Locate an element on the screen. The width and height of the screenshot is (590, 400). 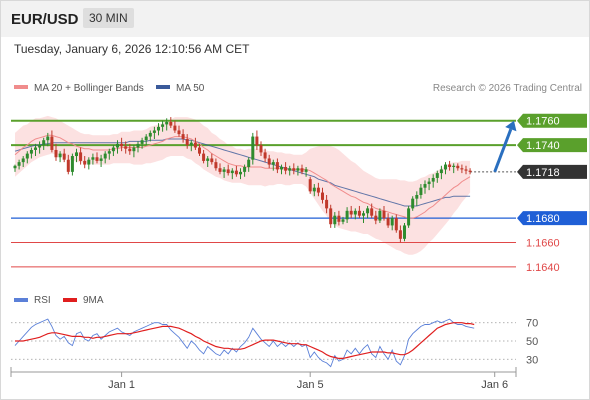
timestamp-text: Tuesday, January 6, 2026 12:10:56 AM CET is located at coordinates (132, 49).